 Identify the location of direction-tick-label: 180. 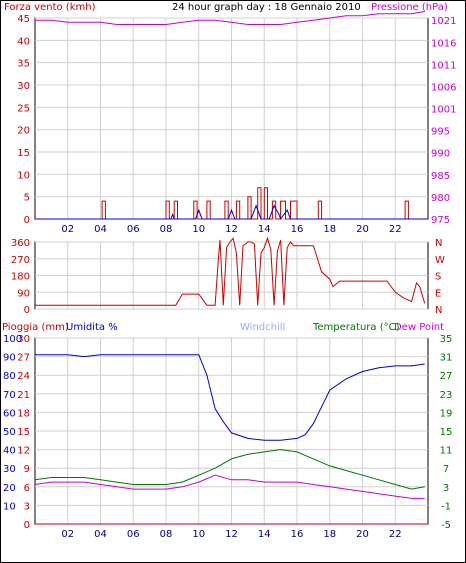
(20, 277).